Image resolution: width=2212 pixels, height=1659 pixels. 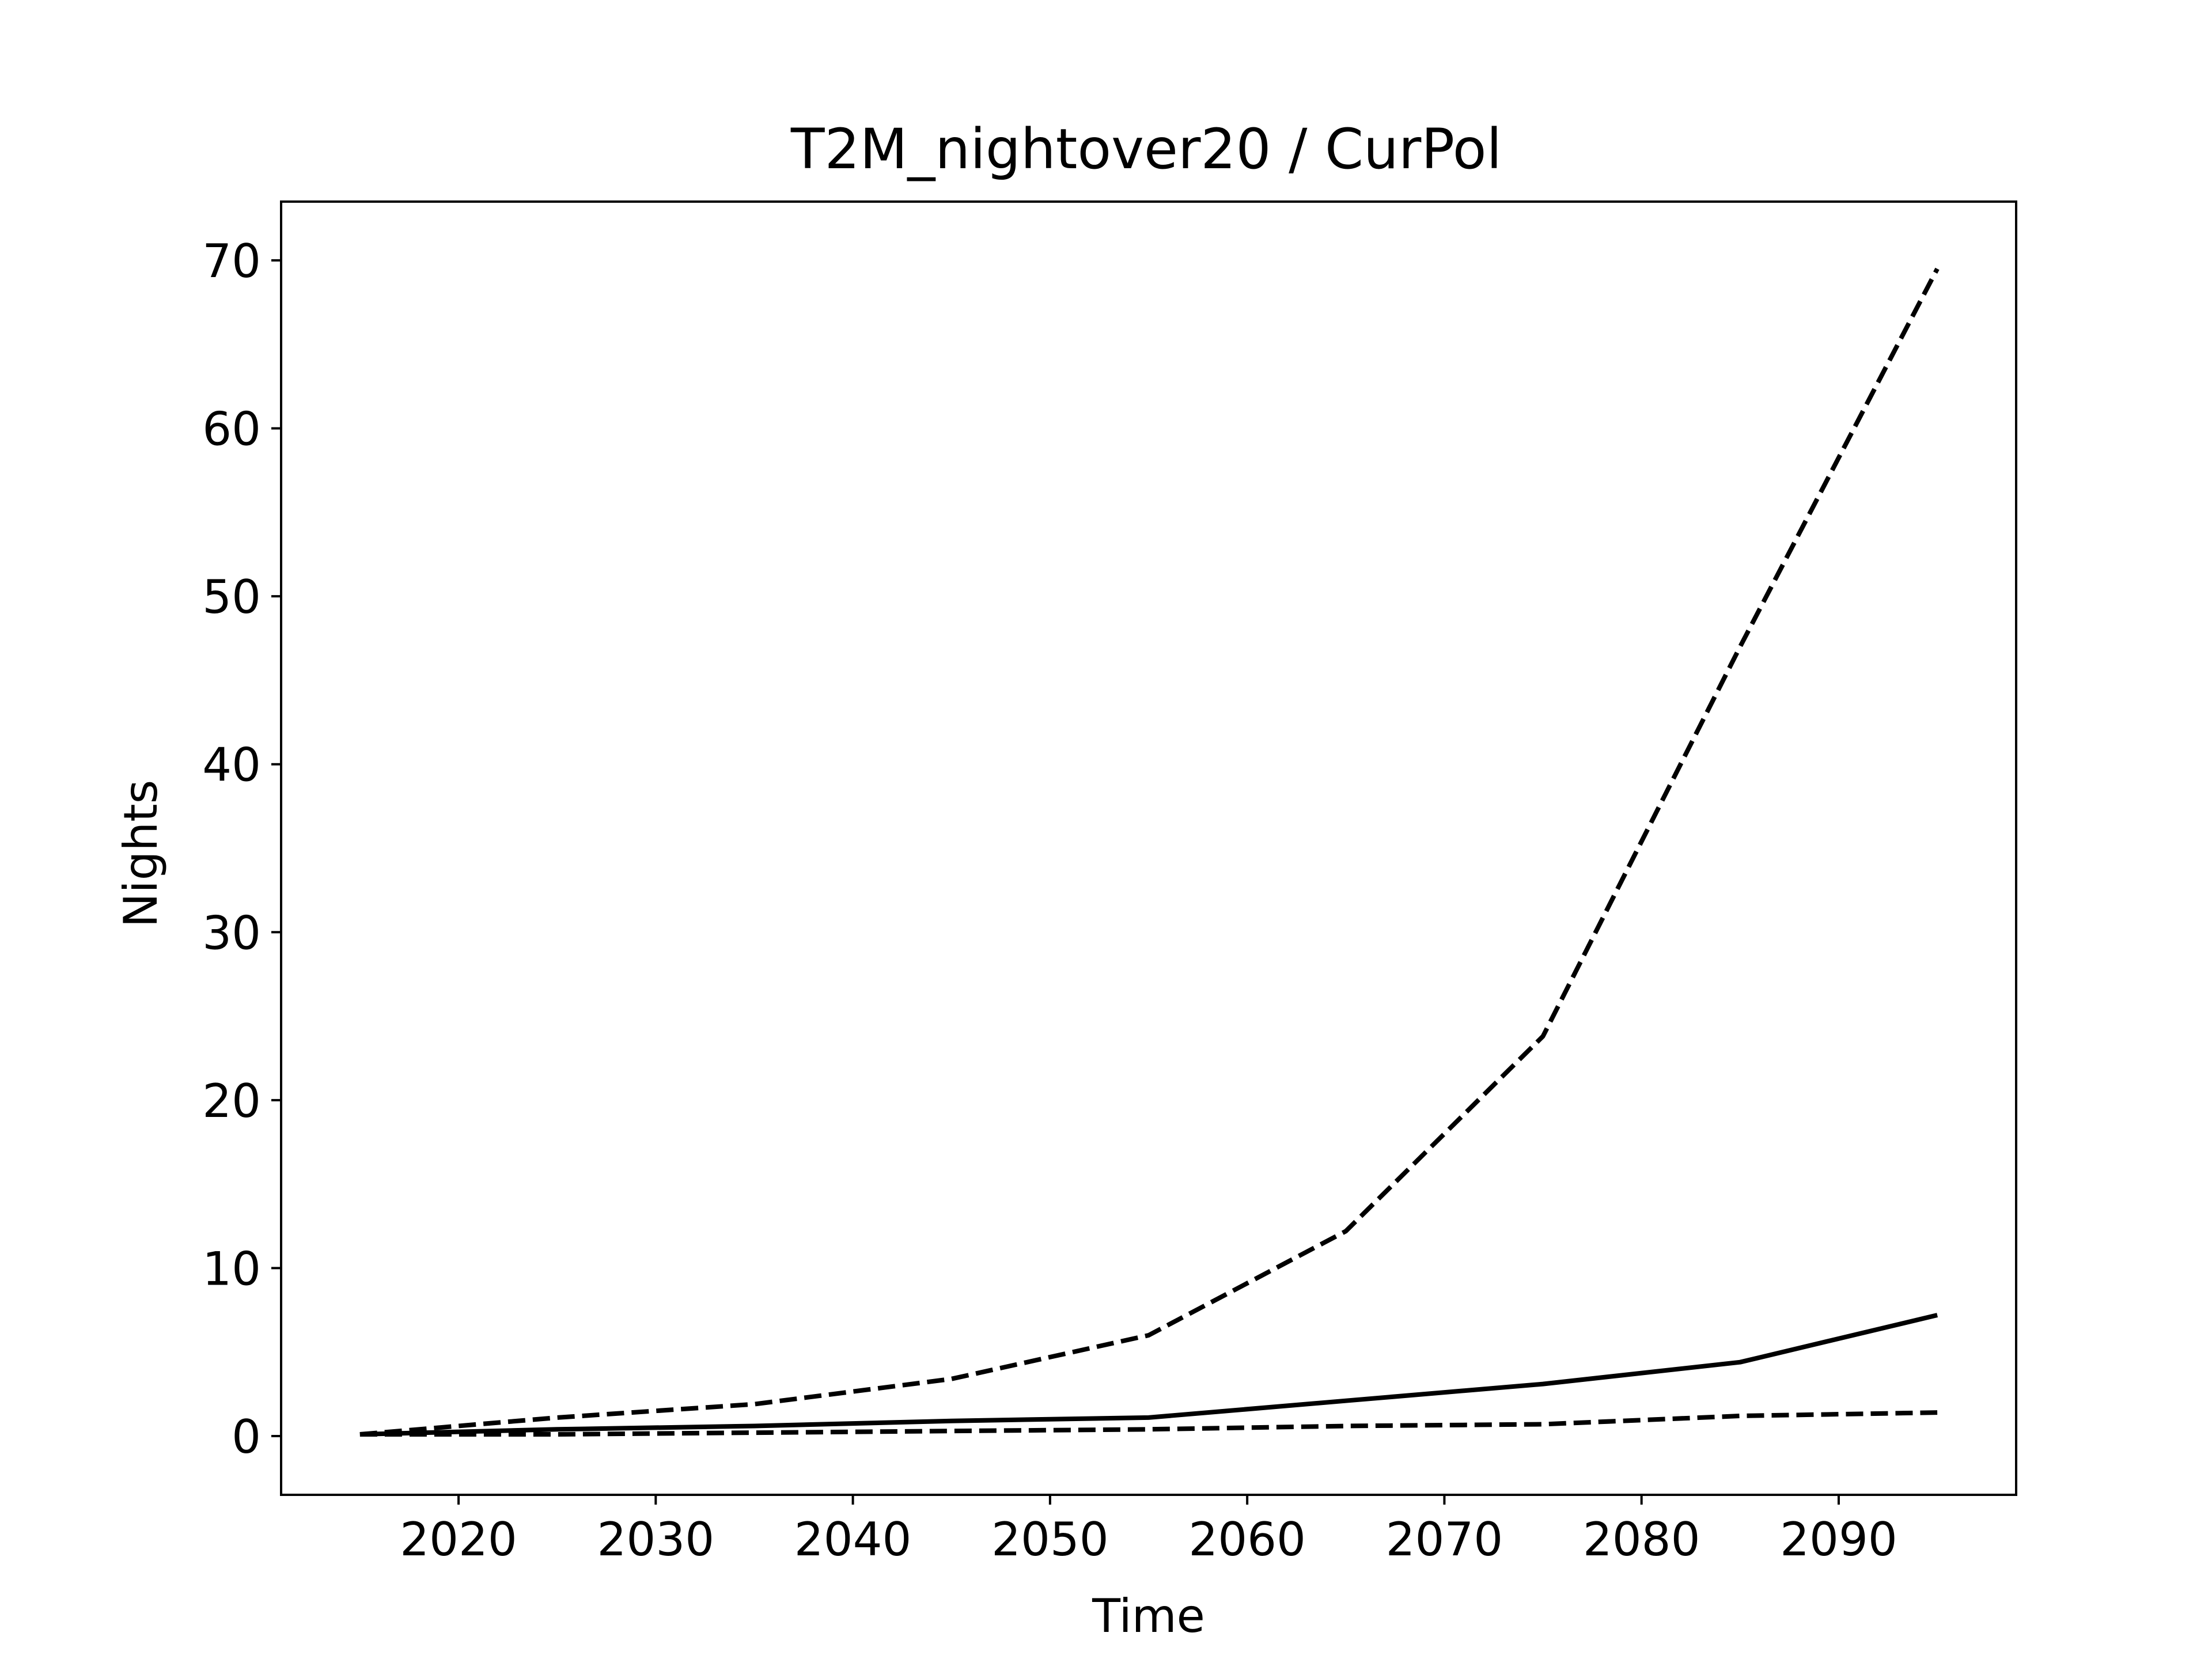 What do you see at coordinates (1050, 1539) in the screenshot?
I see `x-tick-label: 2050` at bounding box center [1050, 1539].